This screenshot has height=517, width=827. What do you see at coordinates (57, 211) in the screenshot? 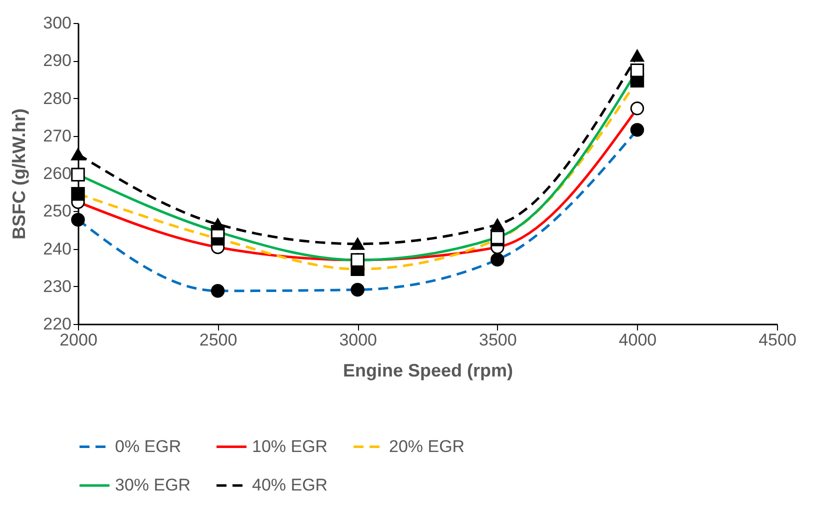
I see `y-tick-label: 250` at bounding box center [57, 211].